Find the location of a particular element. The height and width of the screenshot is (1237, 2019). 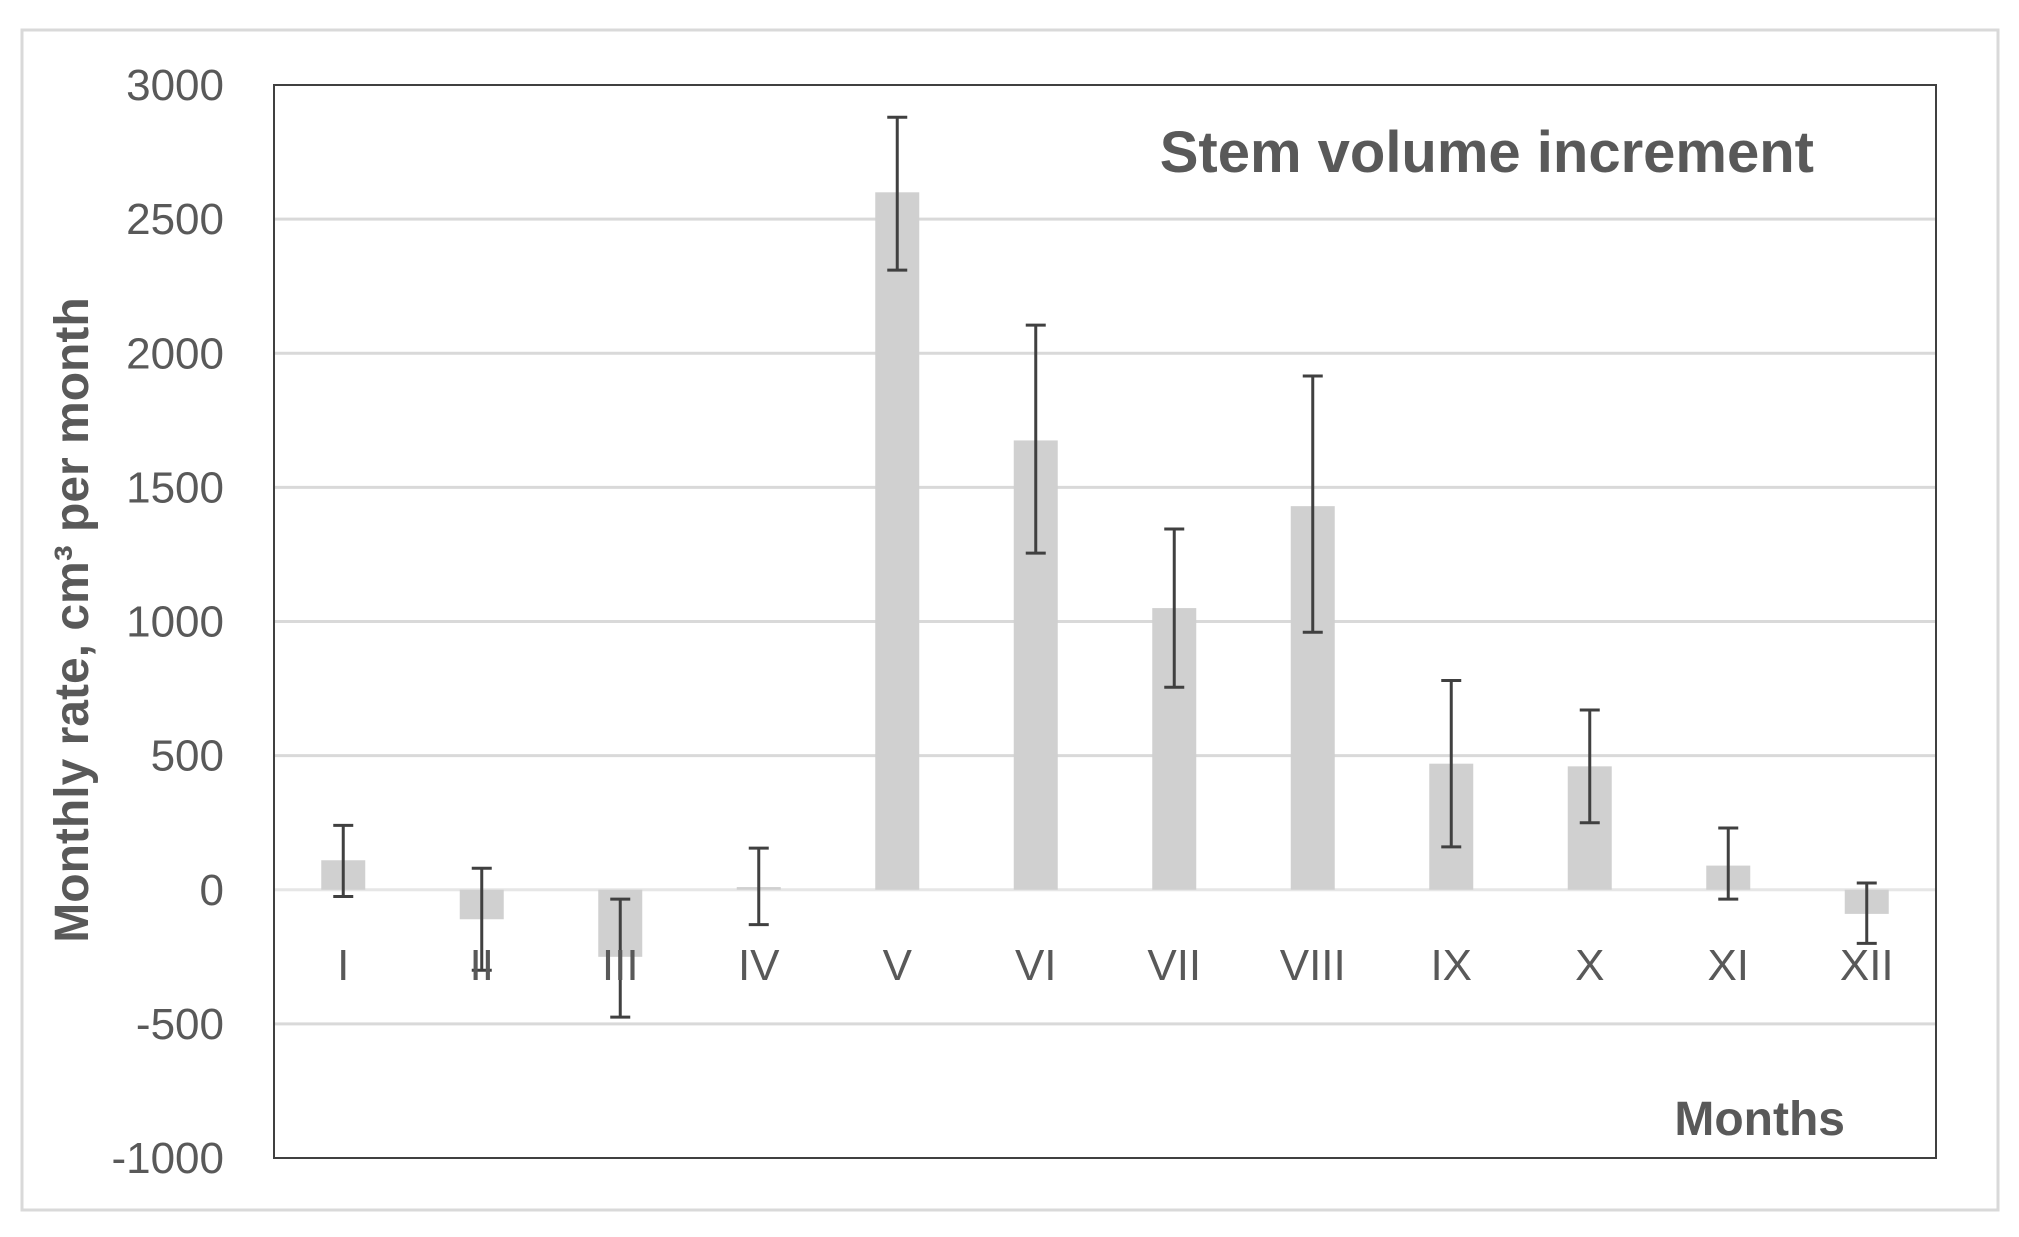

y-tick-label: 500 is located at coordinates (187, 756).